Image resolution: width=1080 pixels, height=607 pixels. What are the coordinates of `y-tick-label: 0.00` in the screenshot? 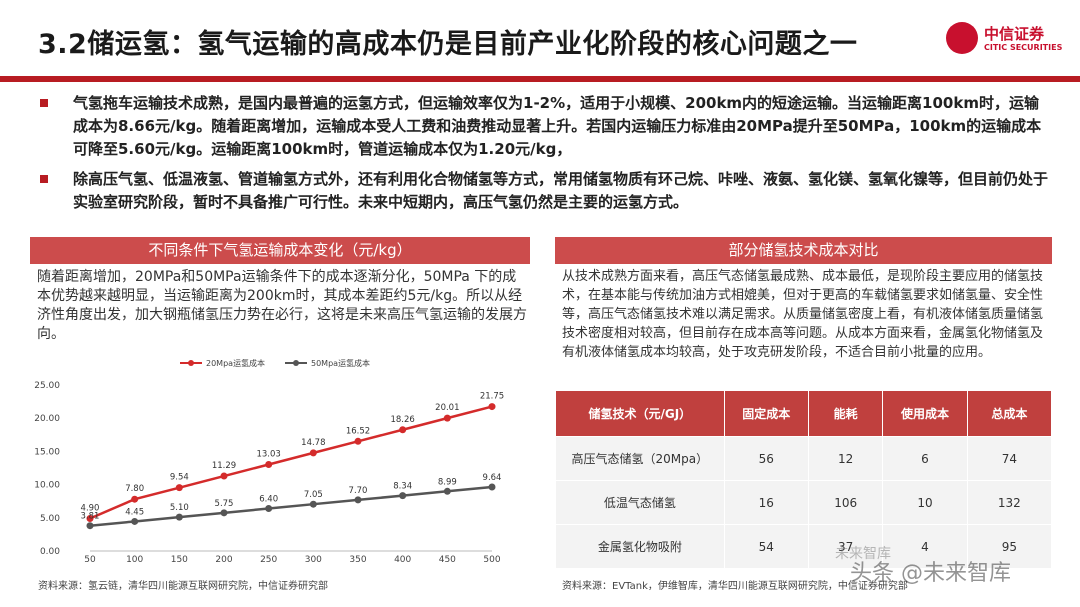 It's located at (50, 552).